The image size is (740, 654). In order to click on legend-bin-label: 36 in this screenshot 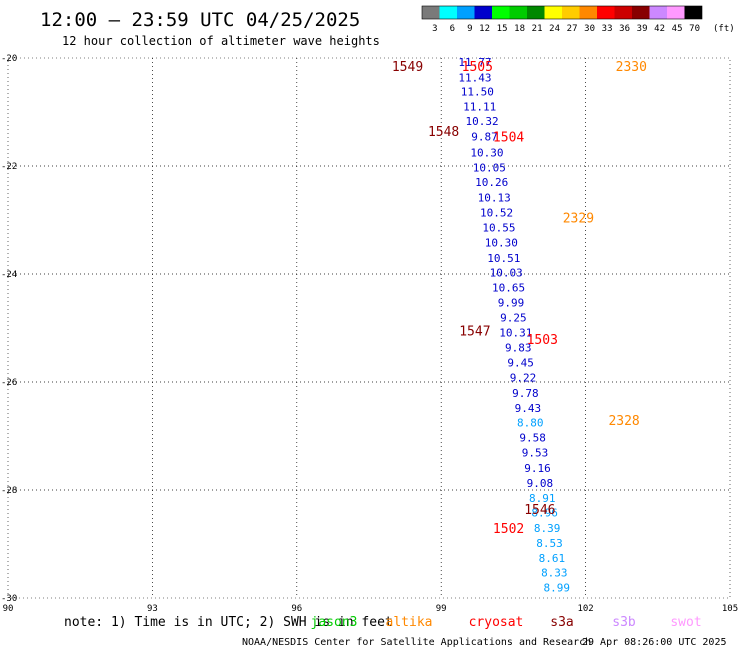, I will do `click(624, 29)`.